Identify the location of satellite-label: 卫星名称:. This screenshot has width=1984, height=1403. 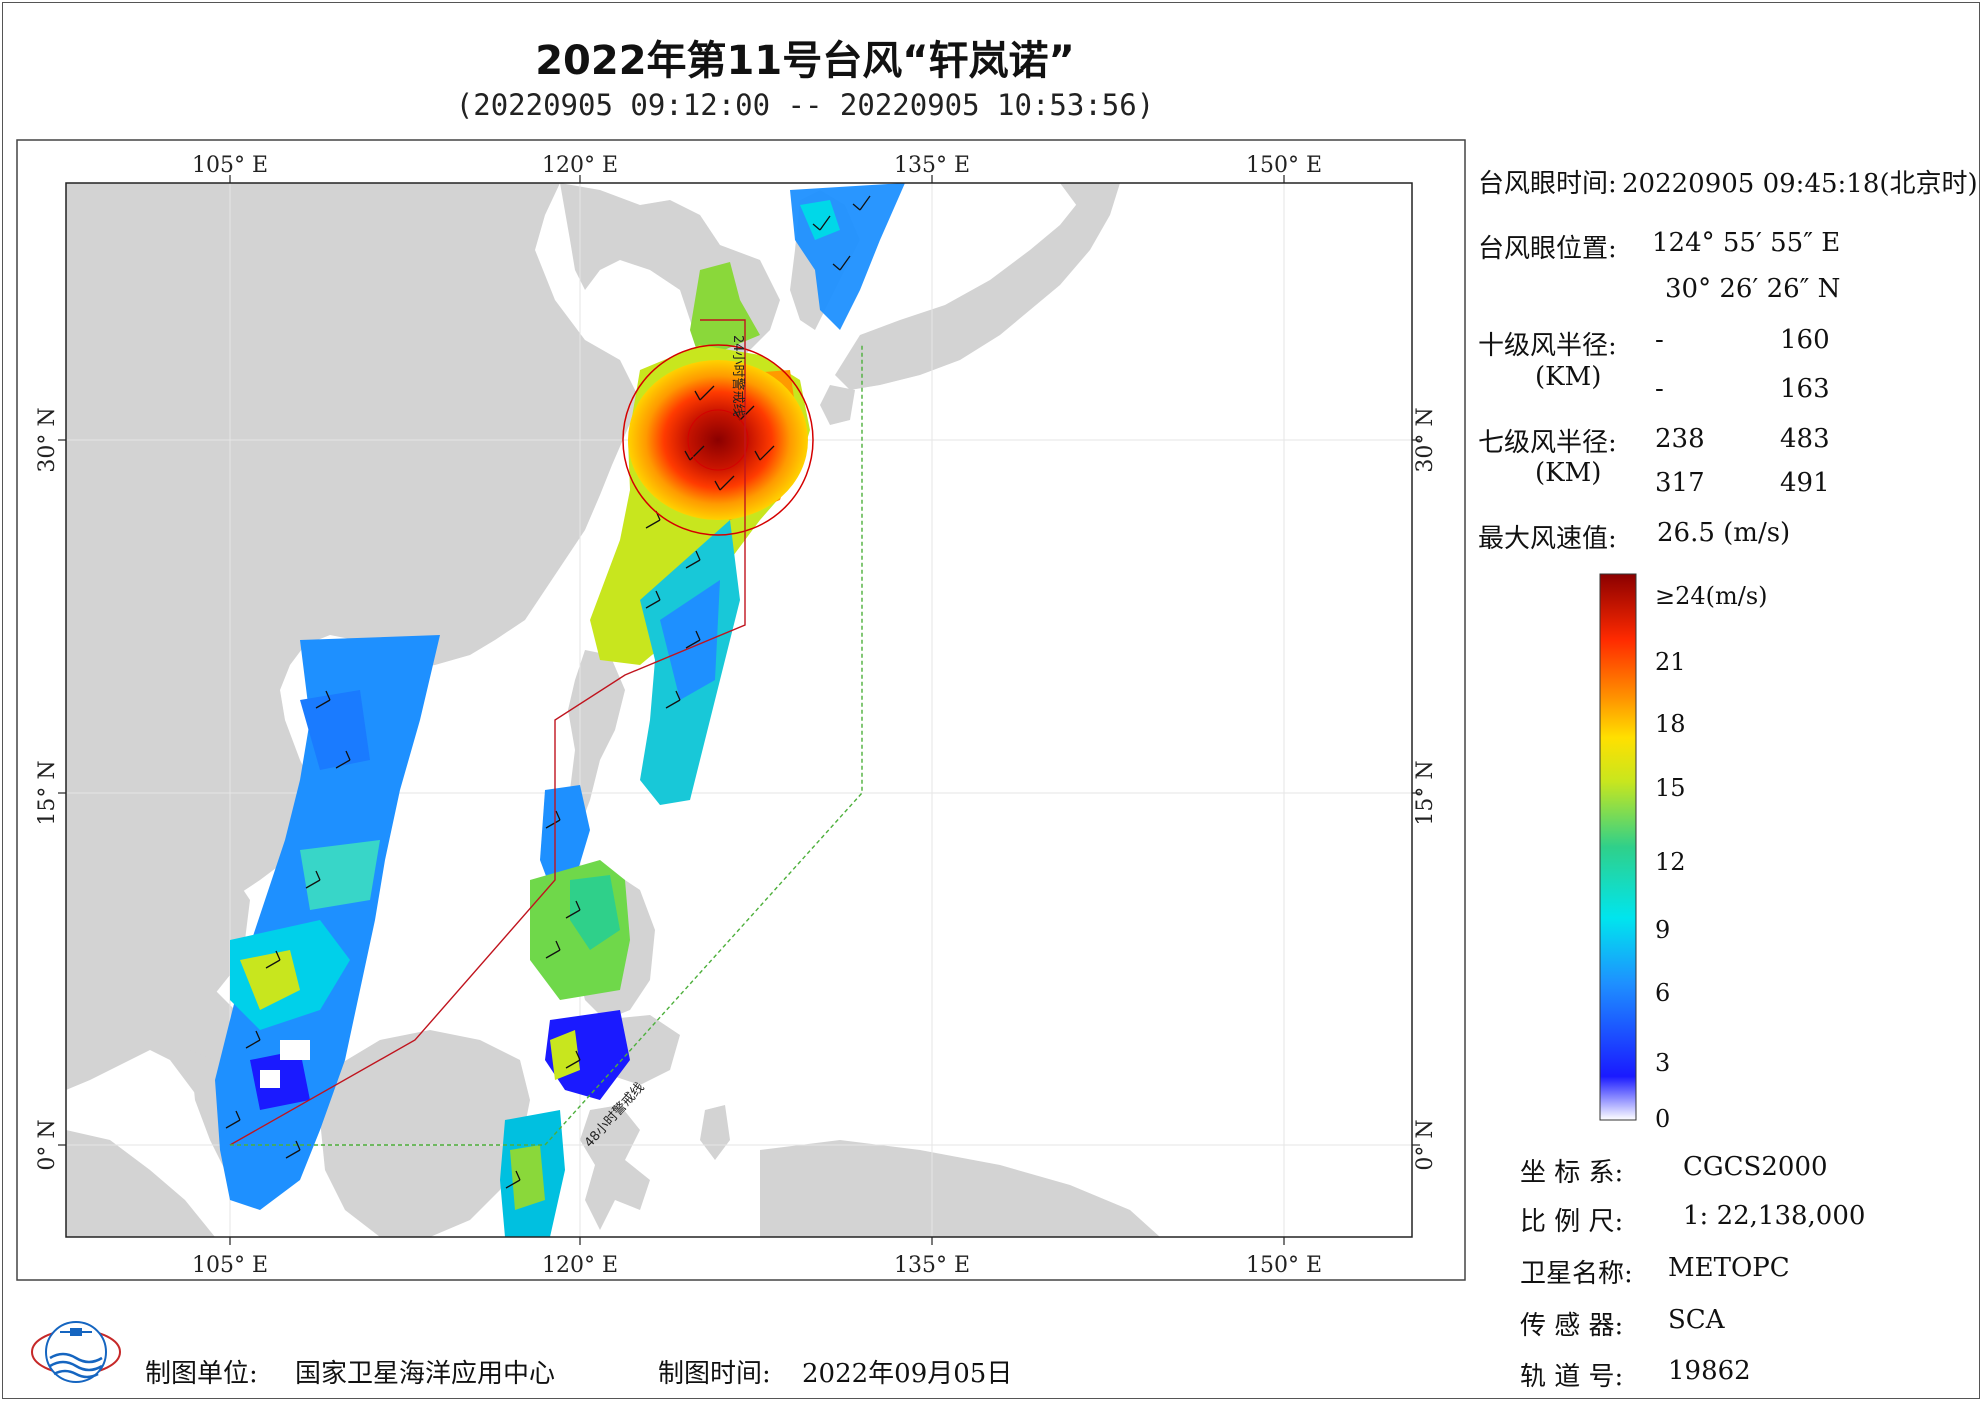
(1576, 1274).